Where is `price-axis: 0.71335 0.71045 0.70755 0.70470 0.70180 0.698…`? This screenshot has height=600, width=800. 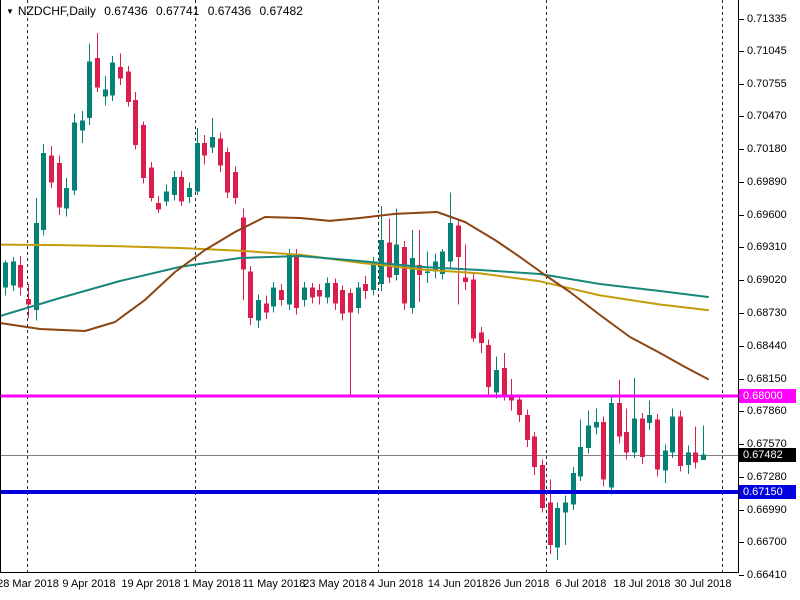 price-axis: 0.71335 0.71045 0.70755 0.70470 0.70180 0.698… is located at coordinates (769, 300).